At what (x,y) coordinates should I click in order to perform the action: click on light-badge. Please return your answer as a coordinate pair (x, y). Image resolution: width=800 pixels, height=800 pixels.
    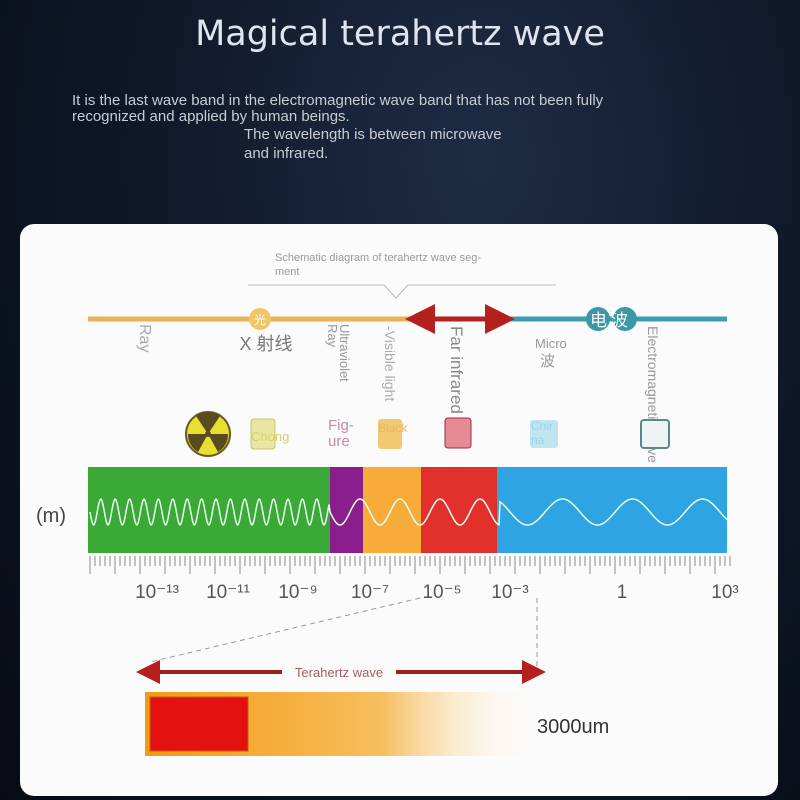
    Looking at the image, I should click on (260, 319).